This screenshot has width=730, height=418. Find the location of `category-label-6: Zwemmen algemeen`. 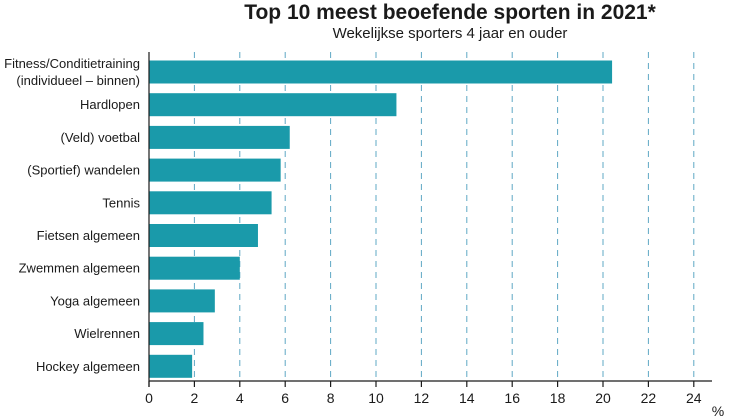

category-label-6: Zwemmen algemeen is located at coordinates (79, 268).